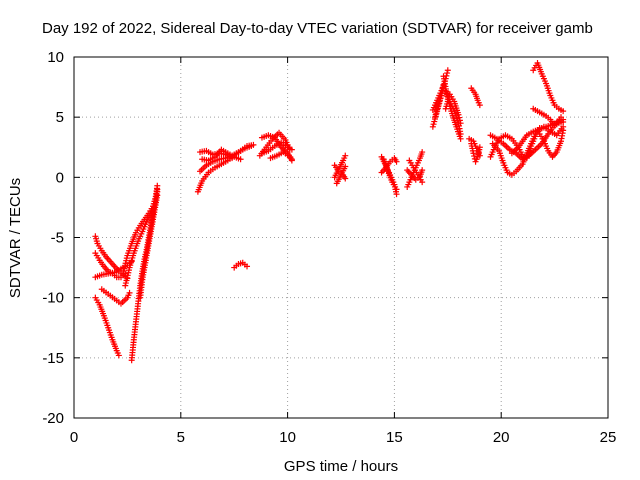  I want to click on y-tick-label: 5, so click(60, 117).